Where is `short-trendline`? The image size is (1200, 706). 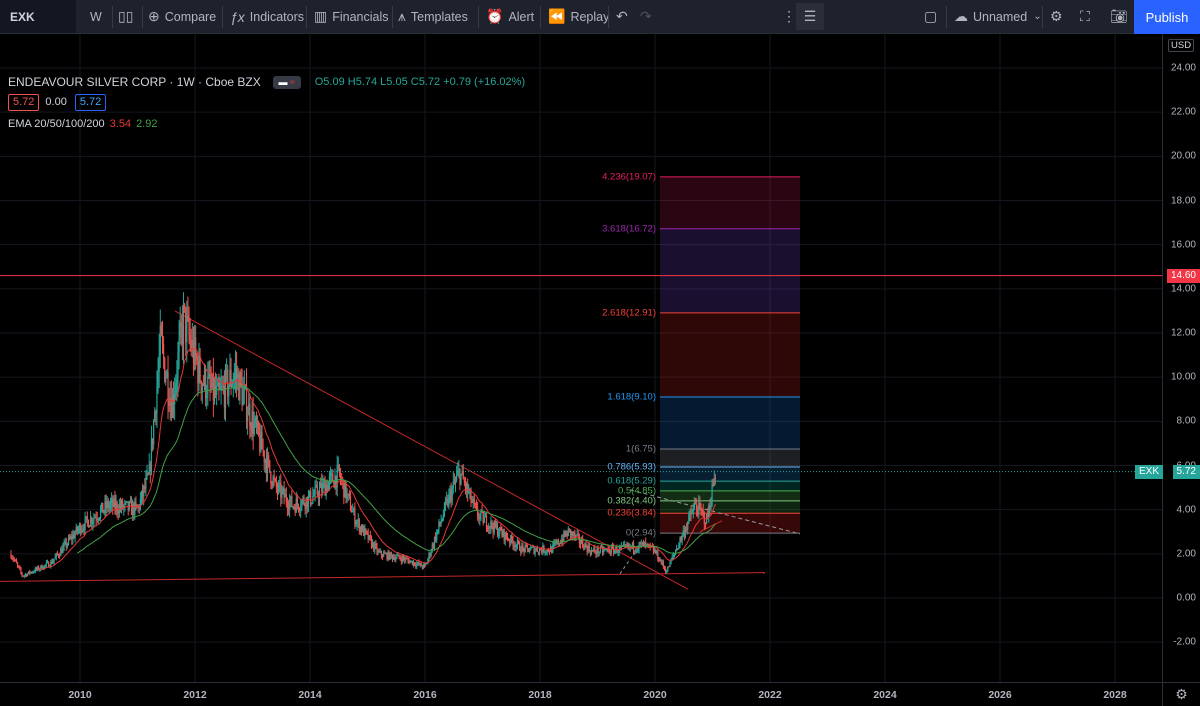
short-trendline is located at coordinates (711, 526).